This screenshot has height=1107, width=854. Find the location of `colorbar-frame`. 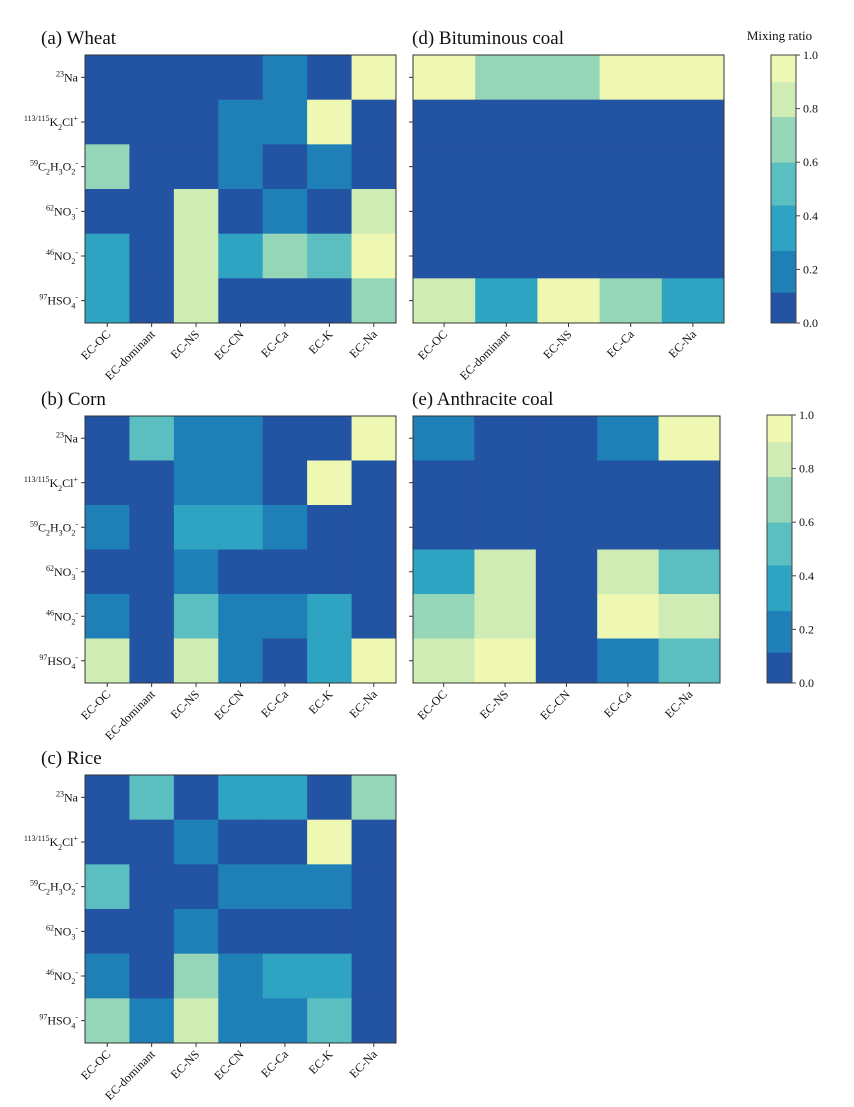

colorbar-frame is located at coordinates (779, 549).